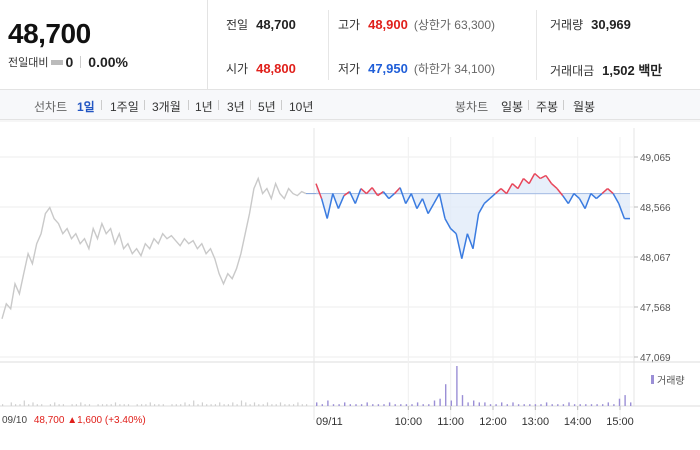 This screenshot has width=700, height=450. What do you see at coordinates (329, 422) in the screenshot?
I see `x-date-label: 09/11` at bounding box center [329, 422].